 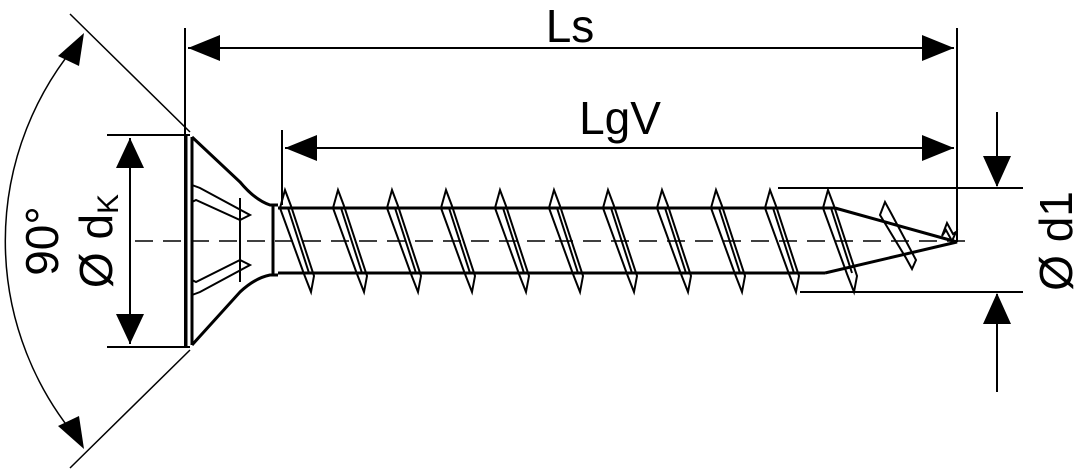 I want to click on angle-arrowhead-top, so click(x=71, y=49).